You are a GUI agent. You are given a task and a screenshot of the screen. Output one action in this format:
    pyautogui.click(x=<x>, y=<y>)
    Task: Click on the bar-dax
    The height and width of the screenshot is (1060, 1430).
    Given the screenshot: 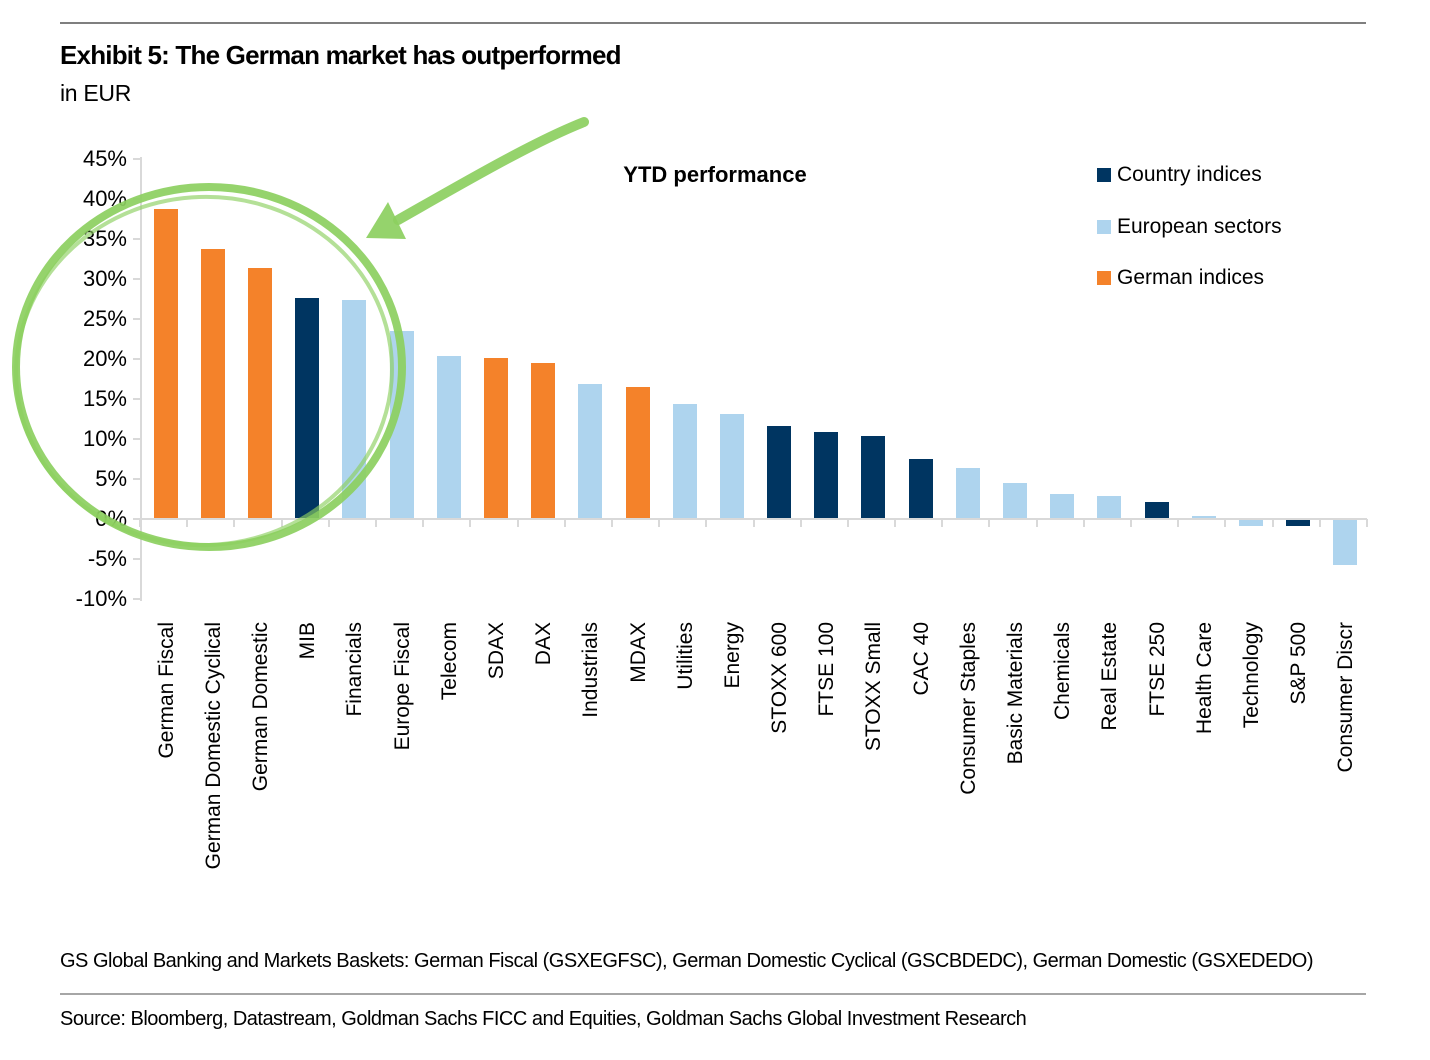 What is the action you would take?
    pyautogui.click(x=543, y=440)
    